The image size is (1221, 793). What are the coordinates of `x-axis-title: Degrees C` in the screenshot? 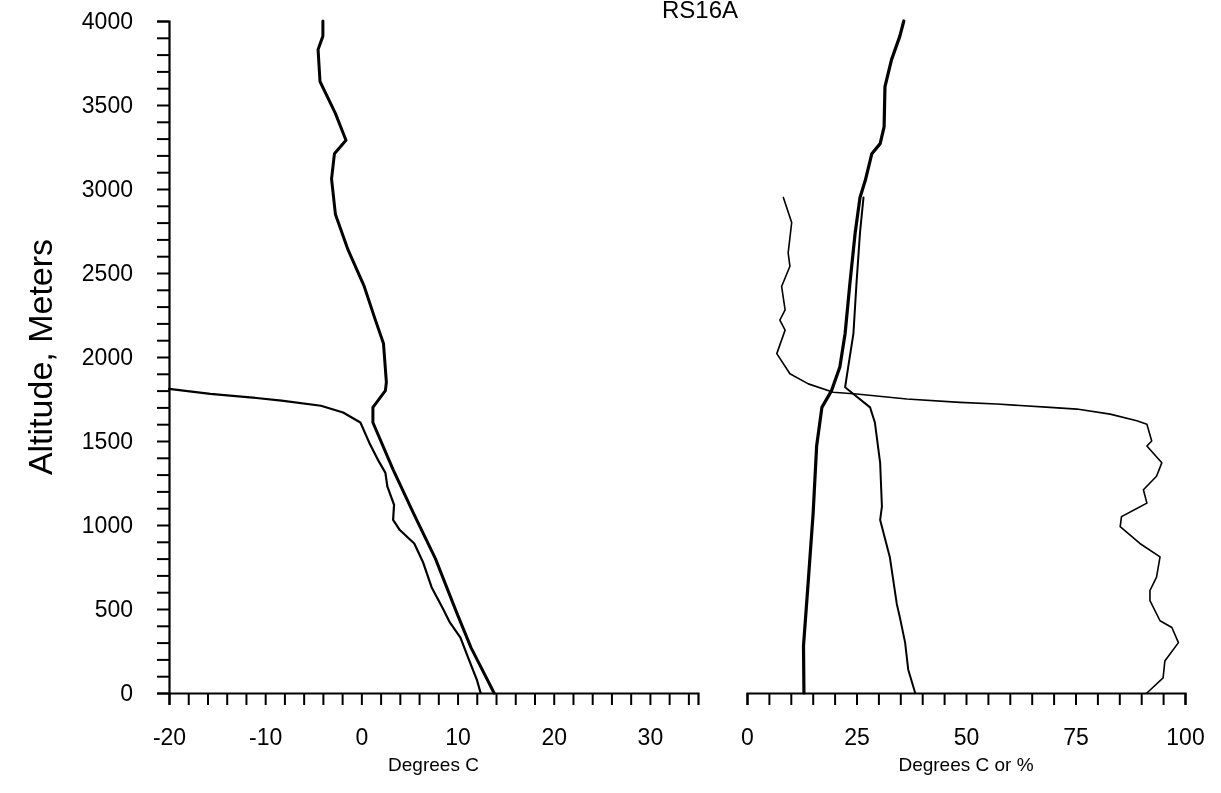 It's located at (433, 764).